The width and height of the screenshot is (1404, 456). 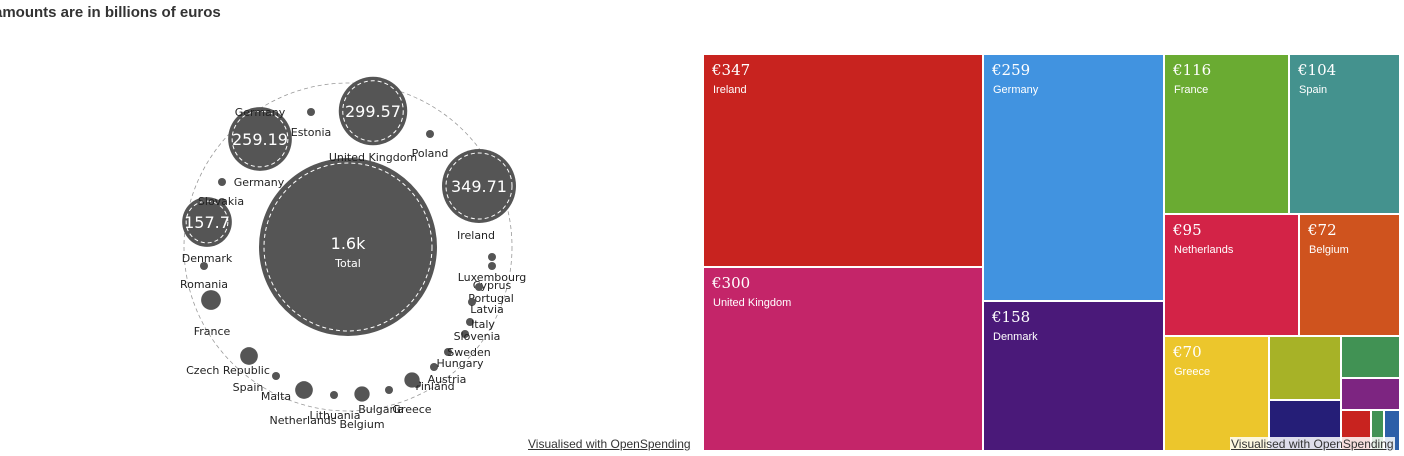 I want to click on bubble-germany: Germany, so click(x=251, y=182).